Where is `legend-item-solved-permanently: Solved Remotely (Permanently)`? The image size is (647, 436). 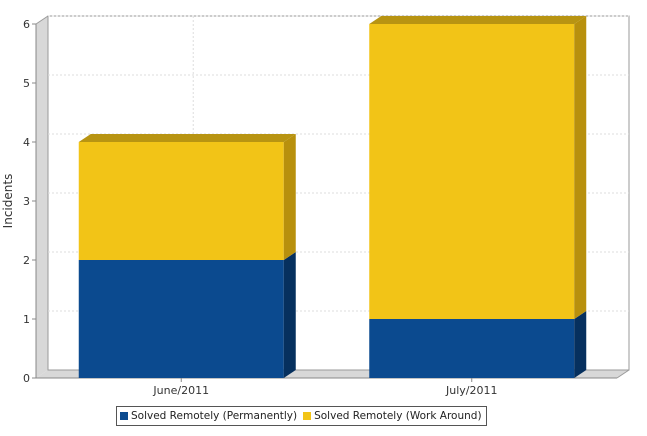
legend-item-solved-permanently: Solved Remotely (Permanently) is located at coordinates (208, 416).